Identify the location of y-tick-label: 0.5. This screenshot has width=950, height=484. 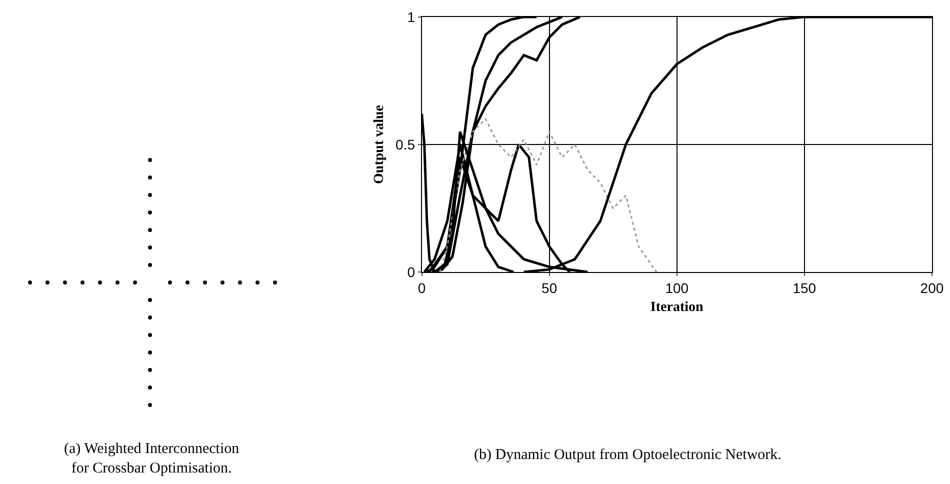
(406, 144).